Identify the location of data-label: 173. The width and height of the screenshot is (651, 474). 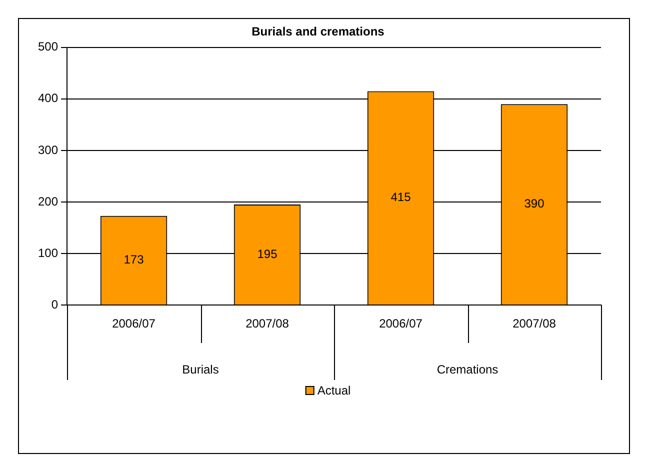
(134, 259).